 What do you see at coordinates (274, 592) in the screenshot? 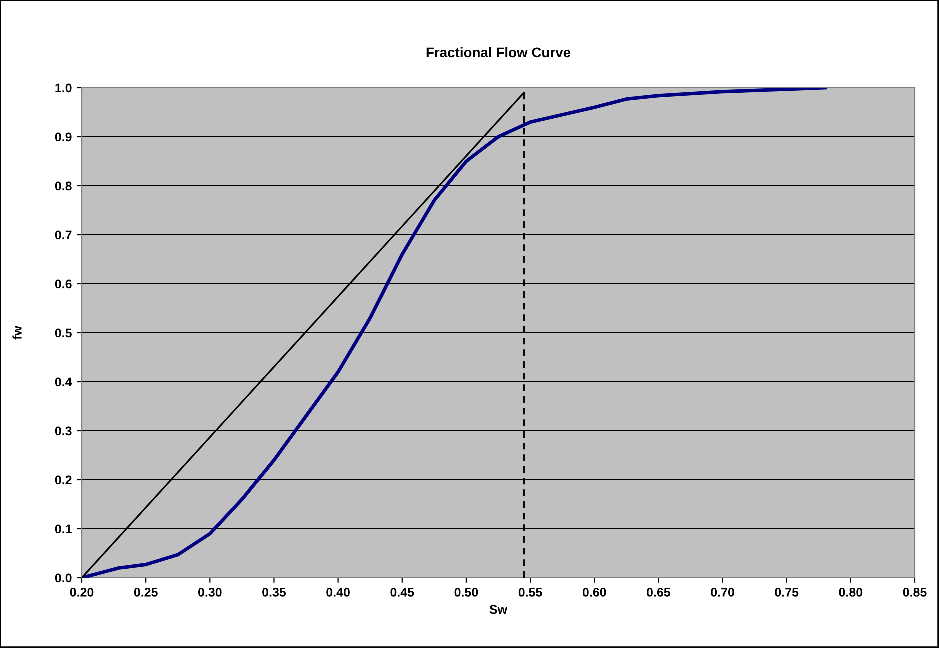
I see `x-tick-label: 0.35` at bounding box center [274, 592].